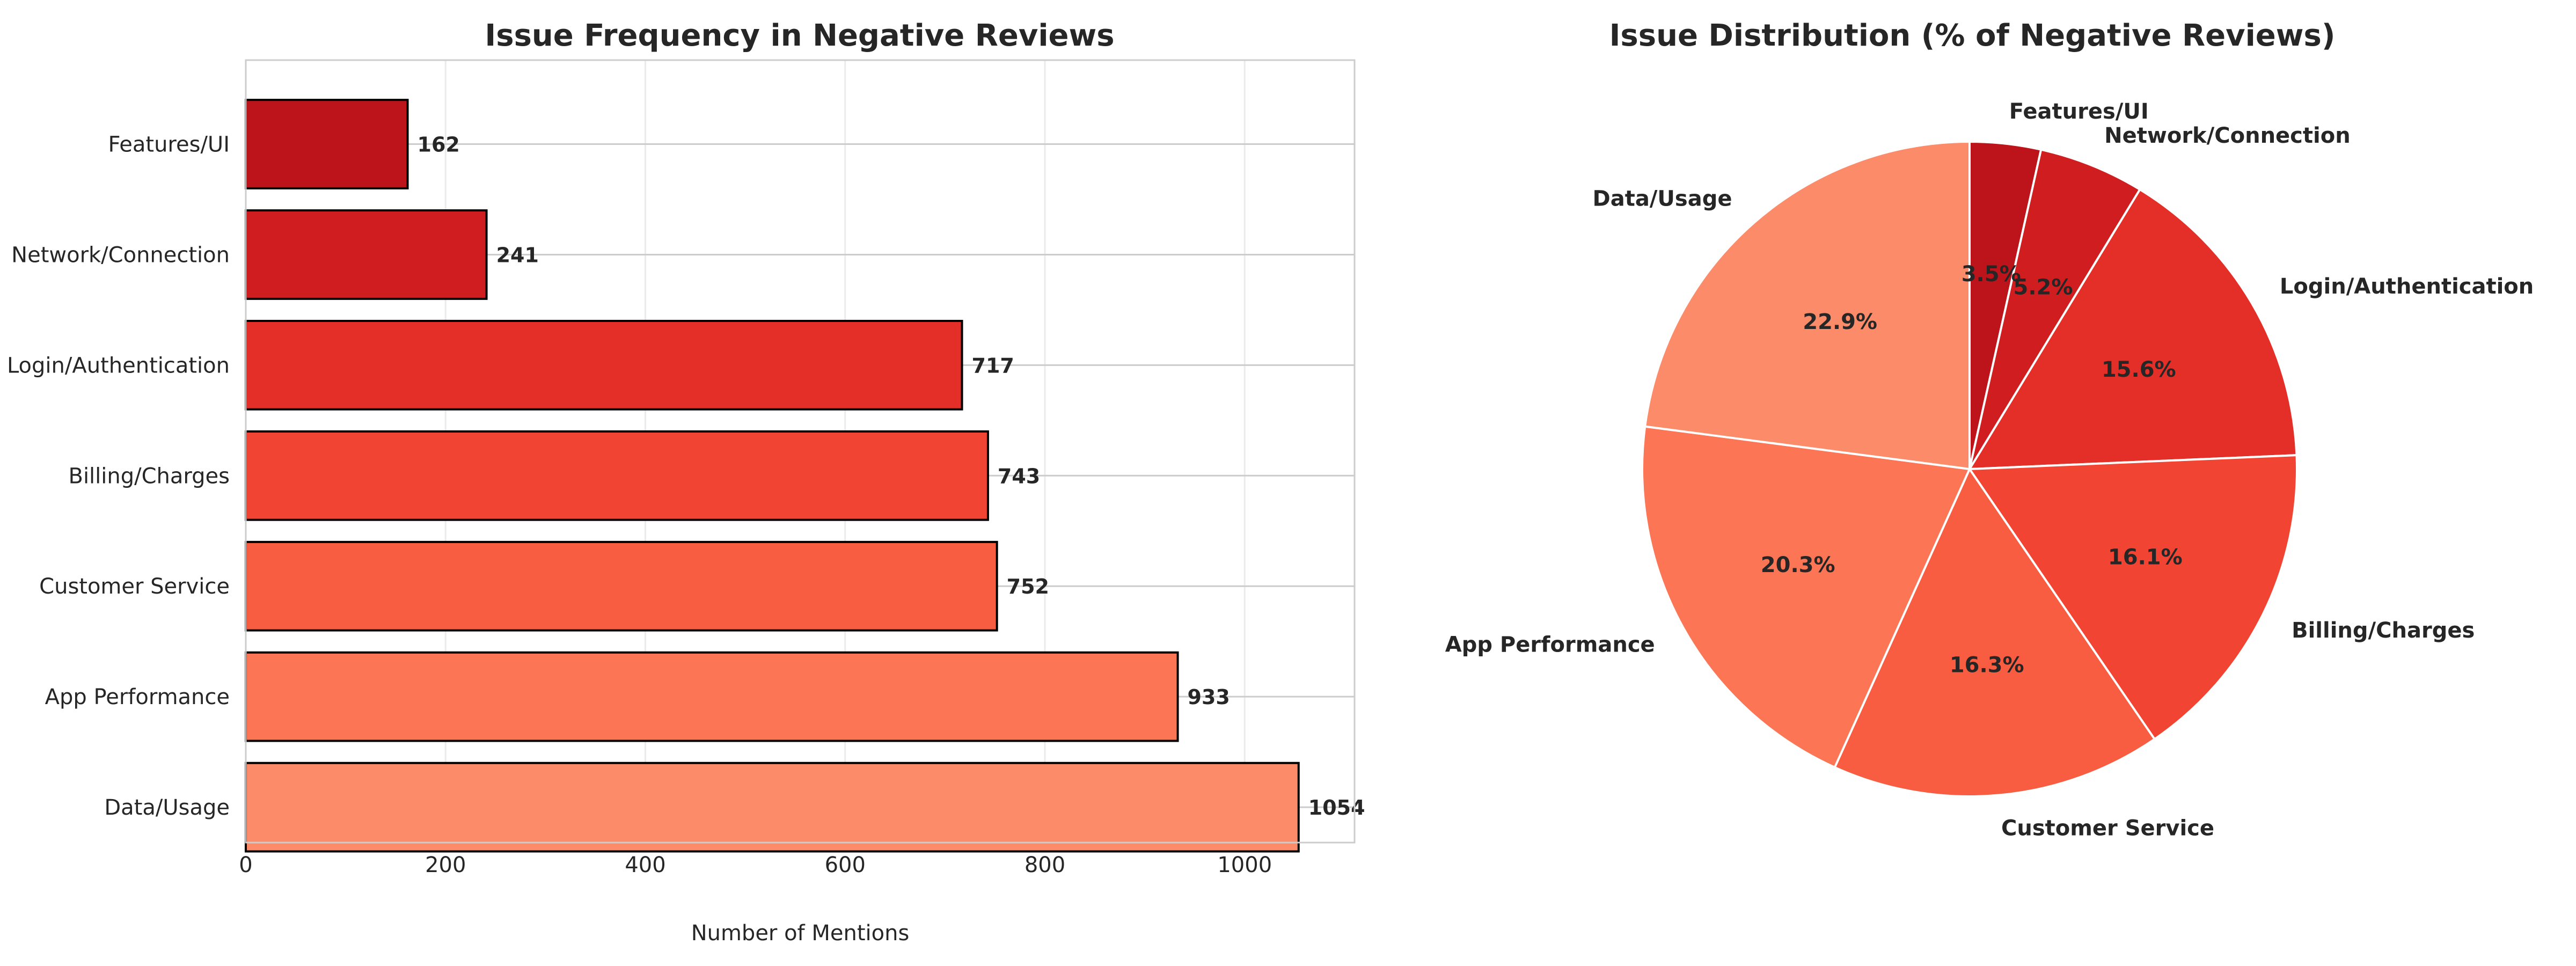 The height and width of the screenshot is (966, 2576). Describe the element at coordinates (1662, 199) in the screenshot. I see `pie-category-label: Data/Usage` at that location.